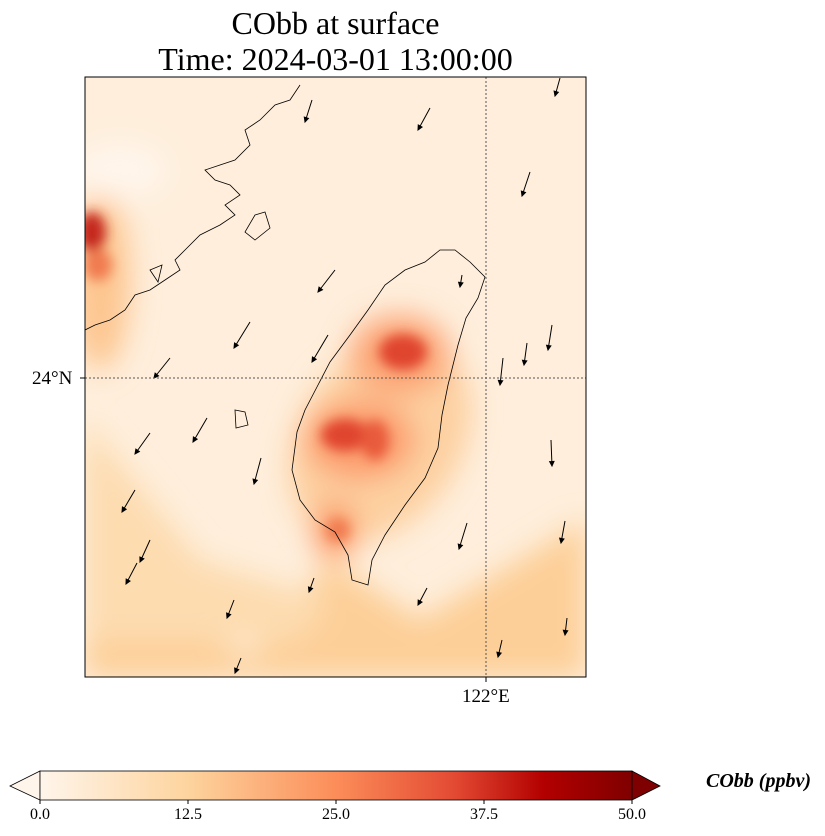 The image size is (825, 836). I want to click on colorbar-tick: 25.0, so click(336, 814).